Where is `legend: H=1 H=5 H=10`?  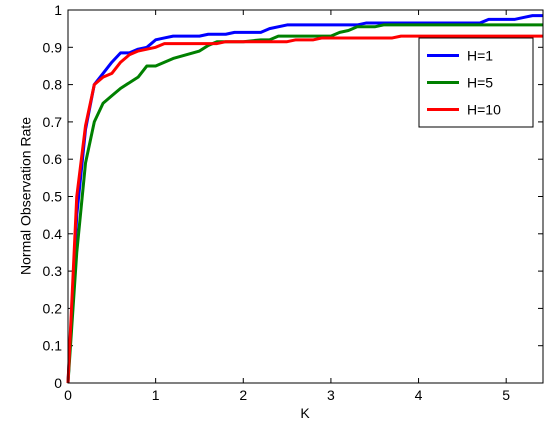 legend: H=1 H=5 H=10 is located at coordinates (476, 82).